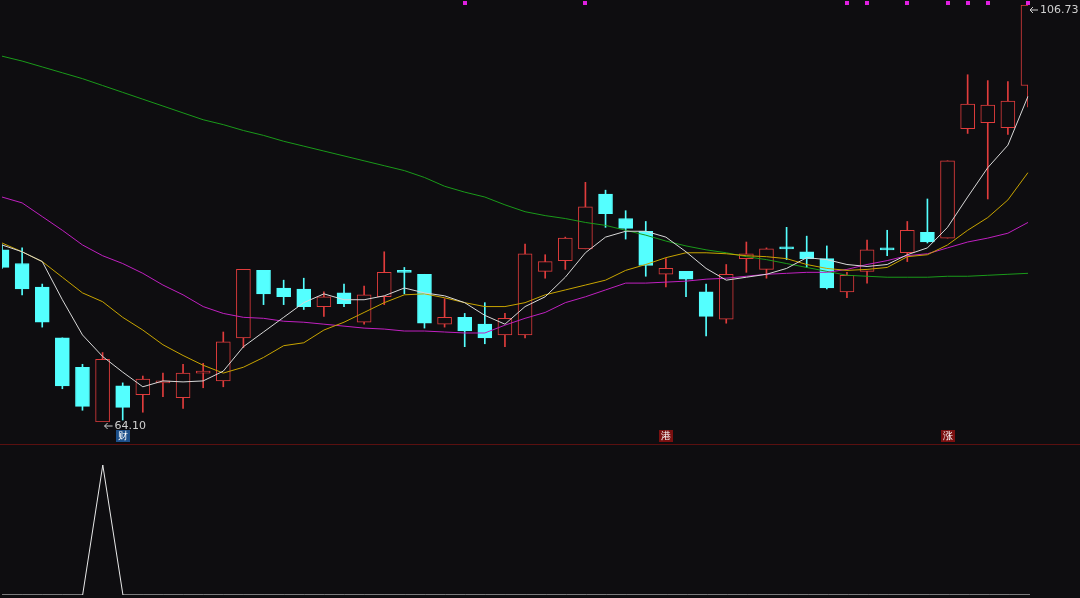 This screenshot has width=1080, height=598. Describe the element at coordinates (947, 436) in the screenshot. I see `text: 涨` at that location.